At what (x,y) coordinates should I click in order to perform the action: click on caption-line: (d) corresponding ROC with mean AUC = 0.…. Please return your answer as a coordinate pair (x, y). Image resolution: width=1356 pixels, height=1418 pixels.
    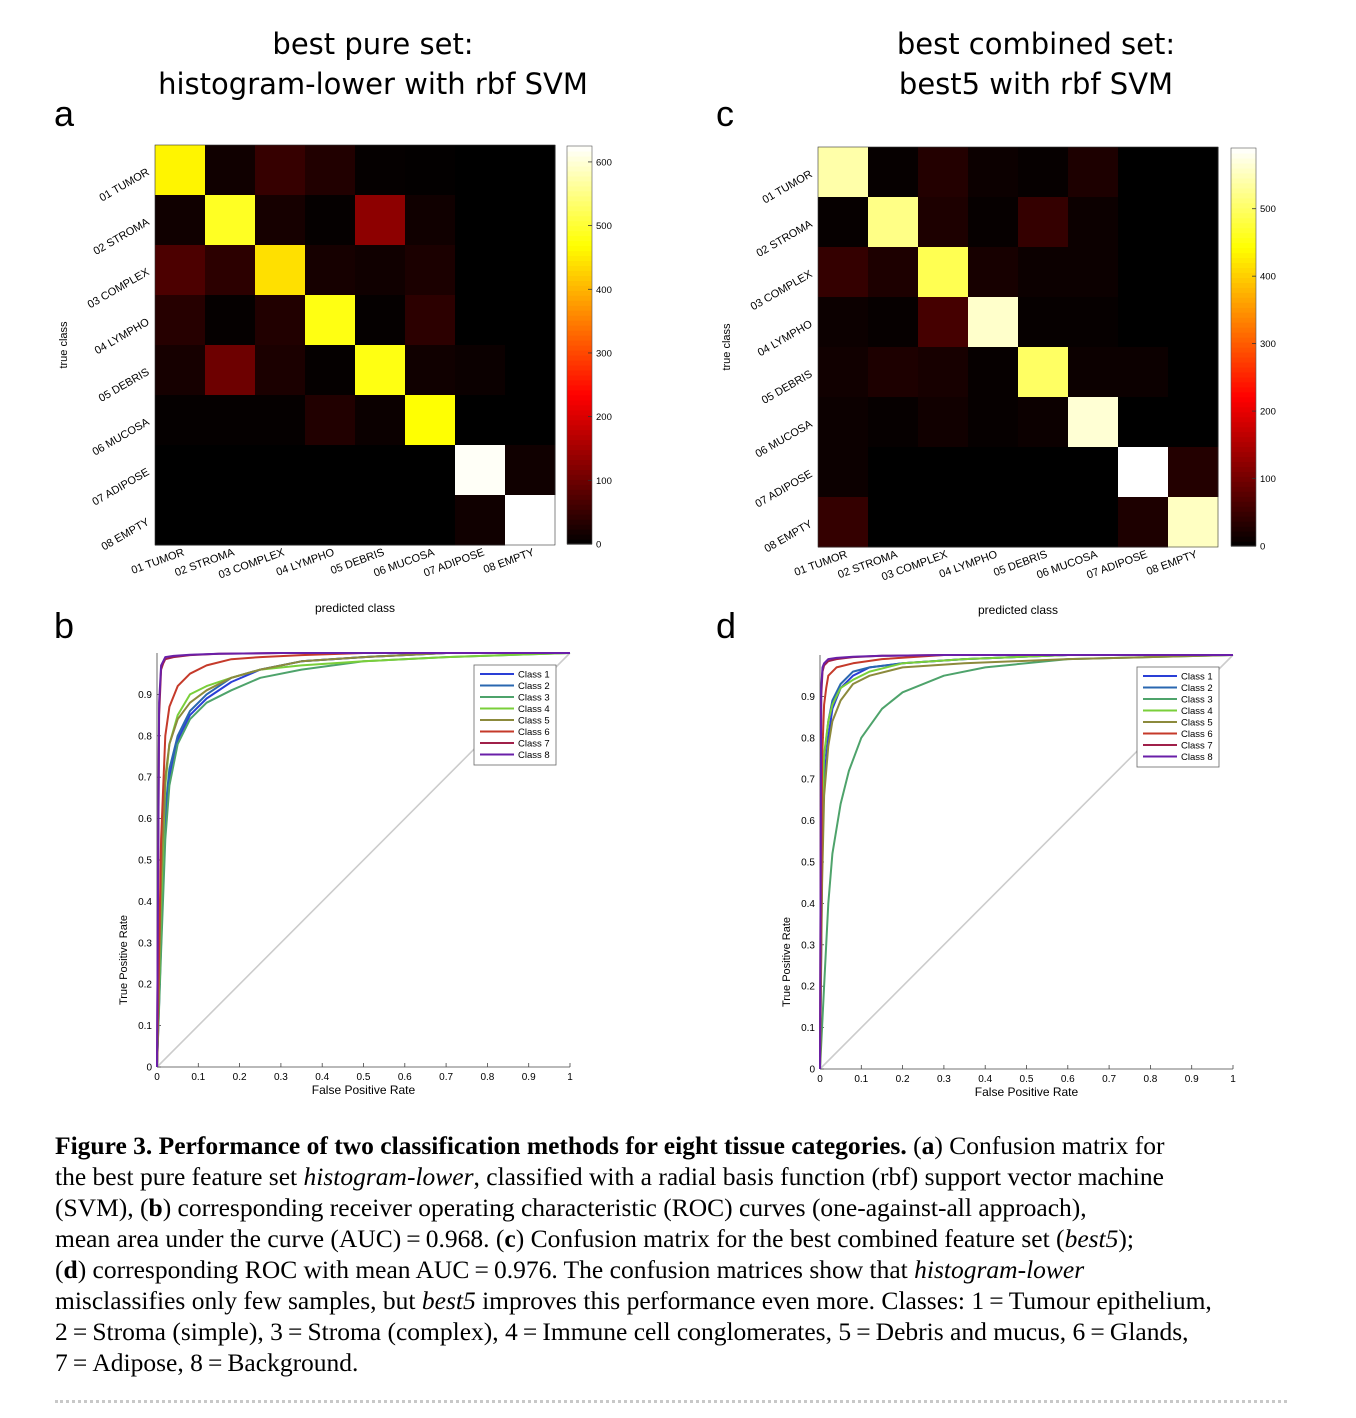
    Looking at the image, I should click on (680, 1269).